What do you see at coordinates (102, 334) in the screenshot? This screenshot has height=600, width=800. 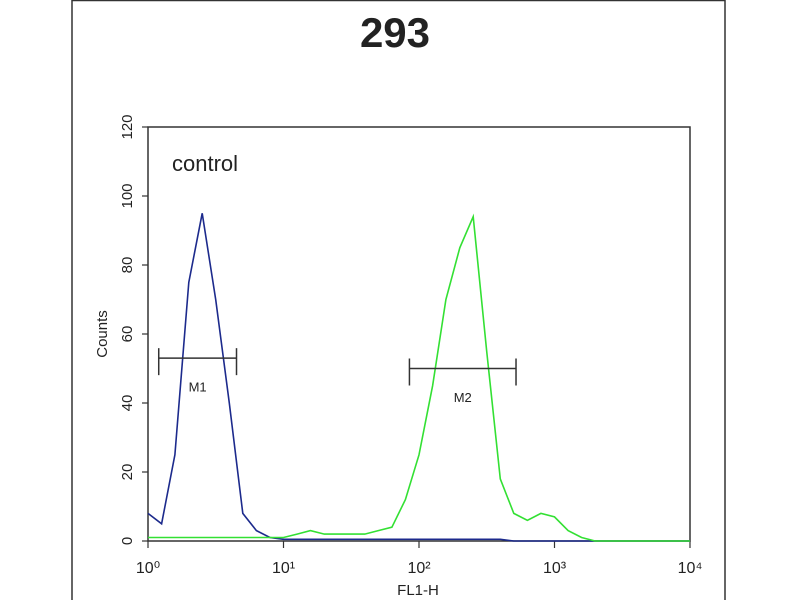 I see `y-axis-label: Counts` at bounding box center [102, 334].